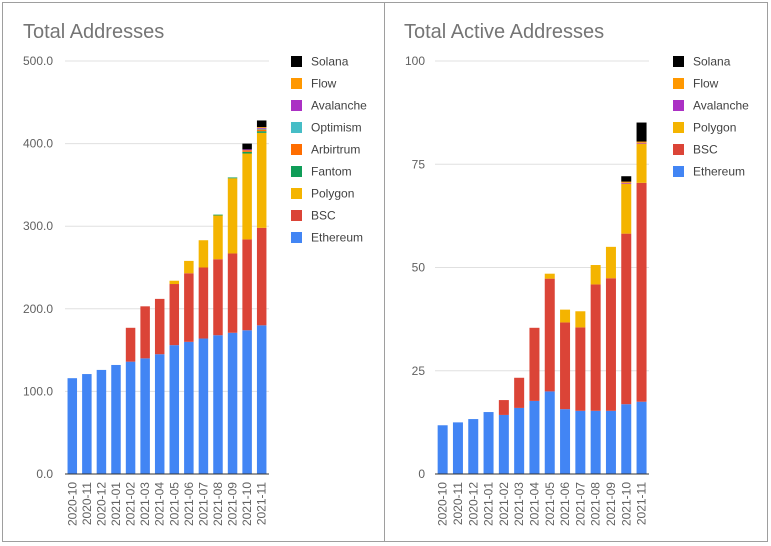  Describe the element at coordinates (626, 504) in the screenshot. I see `x-tick-label: 2021-10` at that location.